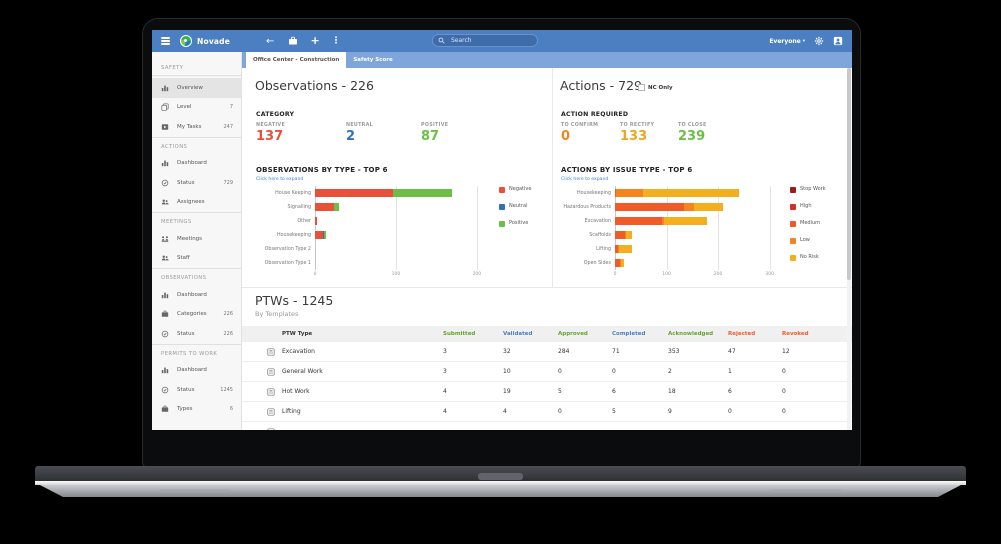  What do you see at coordinates (627, 170) in the screenshot?
I see `actions-chart-title: ACTIONS BY ISSUE TYPE - TOP 6` at bounding box center [627, 170].